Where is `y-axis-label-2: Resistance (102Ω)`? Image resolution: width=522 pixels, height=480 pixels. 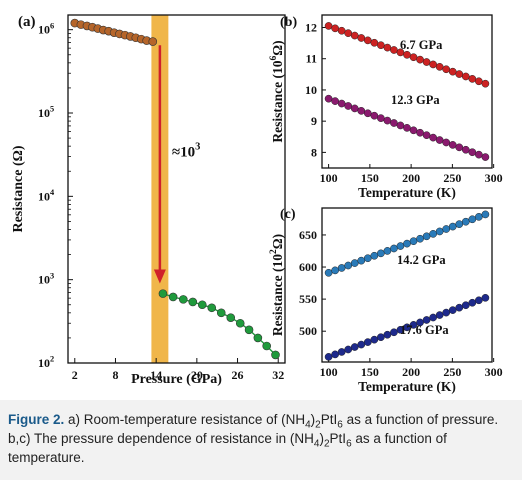 y-axis-label-2: Resistance (102Ω) is located at coordinates (277, 285).